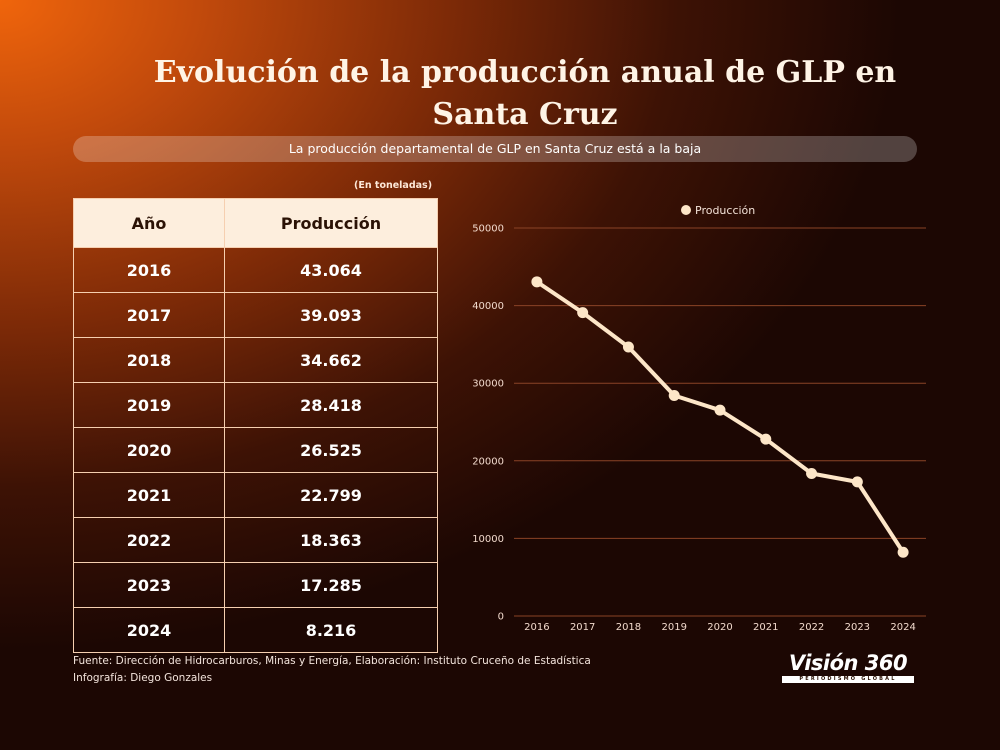 The width and height of the screenshot is (1000, 750). What do you see at coordinates (501, 617) in the screenshot?
I see `y-tick-label: 0` at bounding box center [501, 617].